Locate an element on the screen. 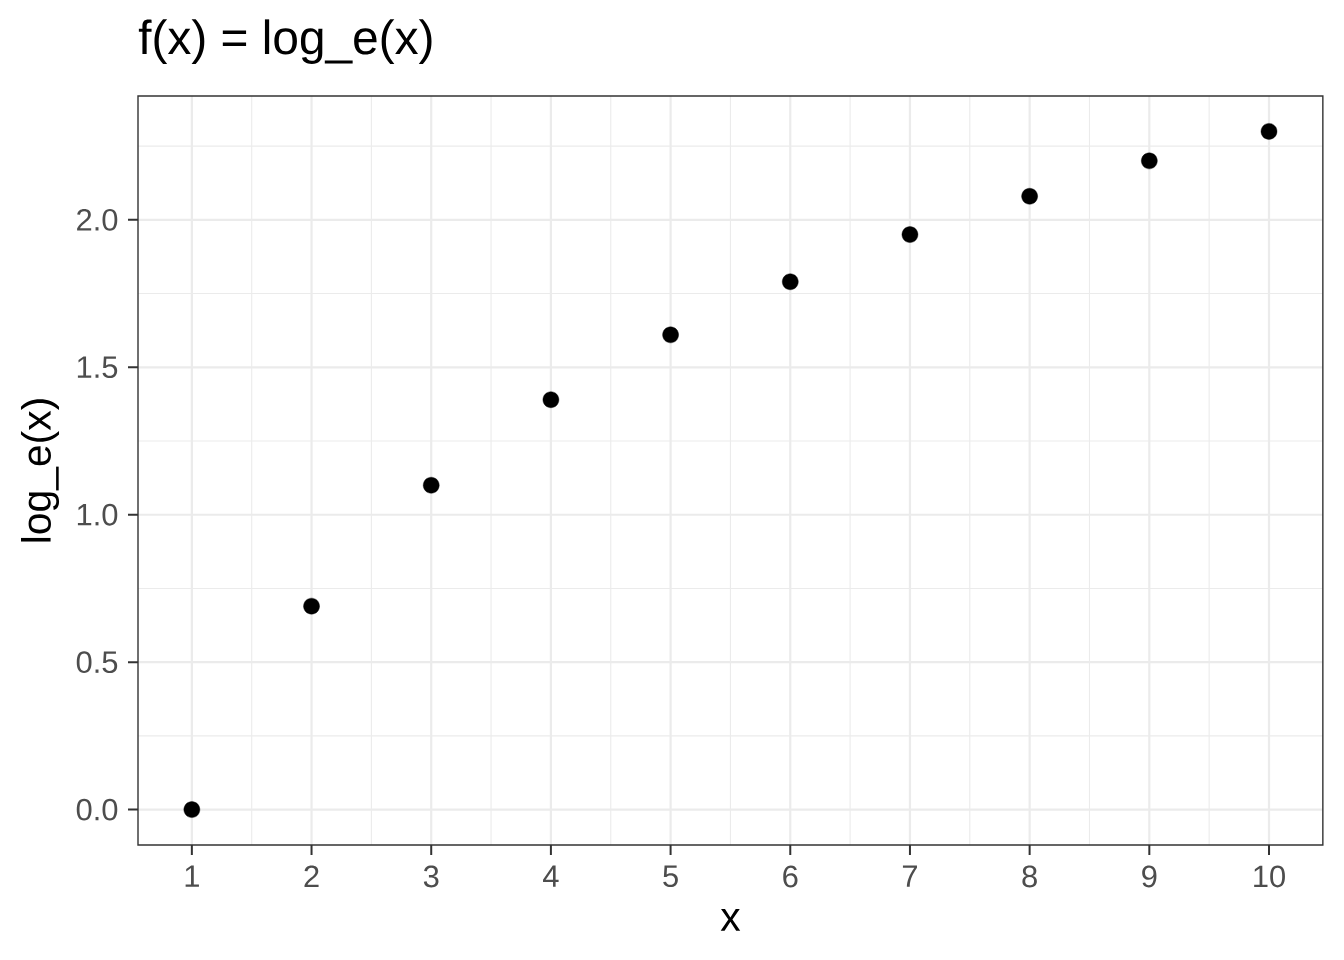 Image resolution: width=1344 pixels, height=960 pixels. chart-title: f(x) = log_e(x) is located at coordinates (285, 41).